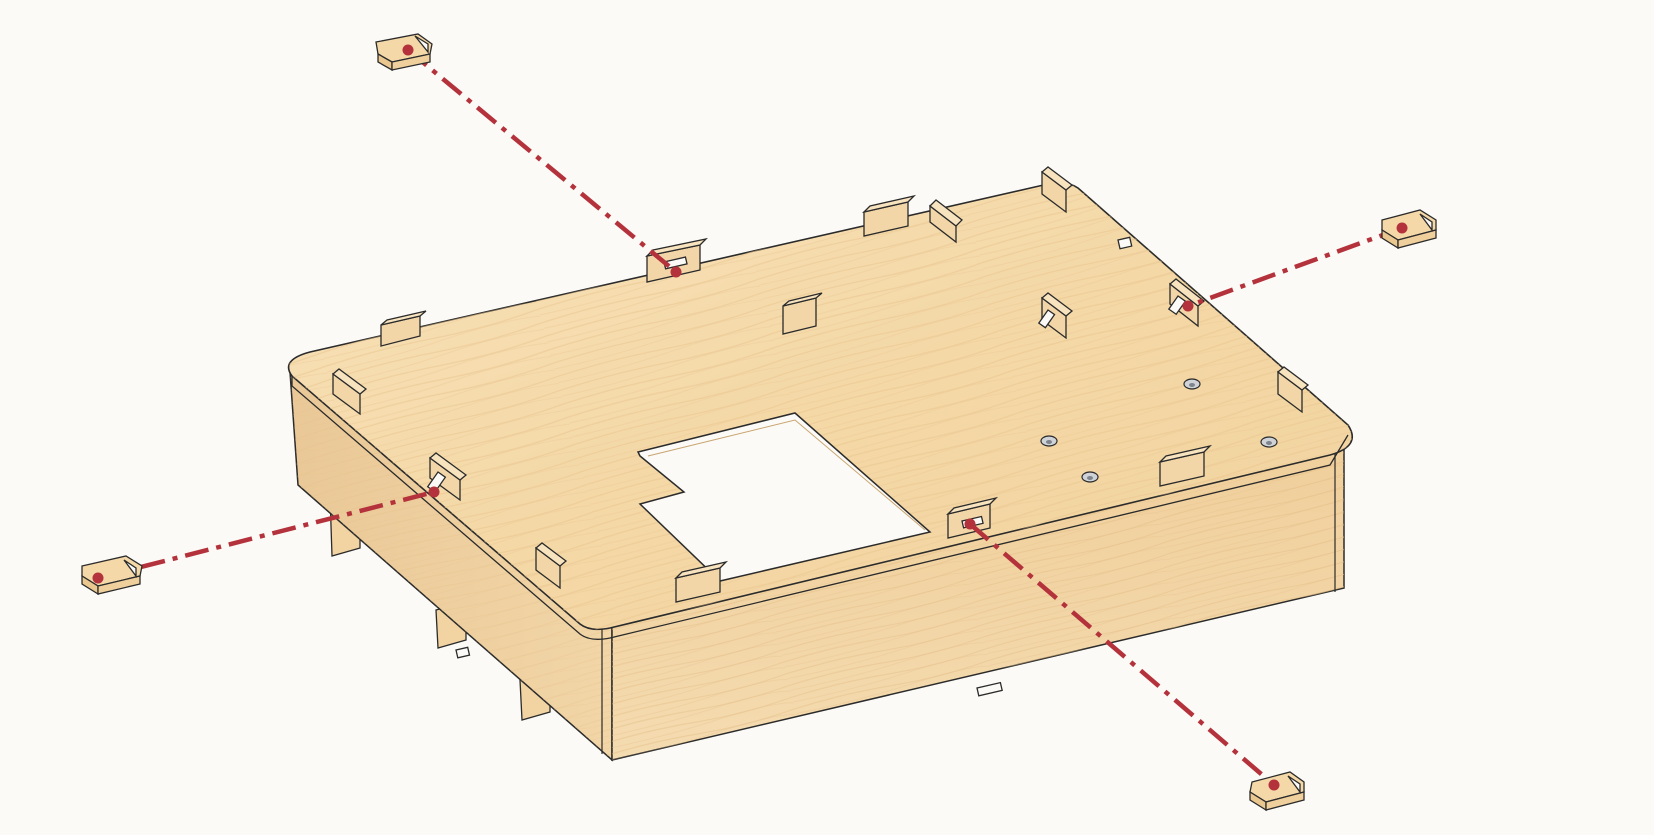 The height and width of the screenshot is (835, 1654). What do you see at coordinates (1122, 654) in the screenshot?
I see `leader-line-bottom` at bounding box center [1122, 654].